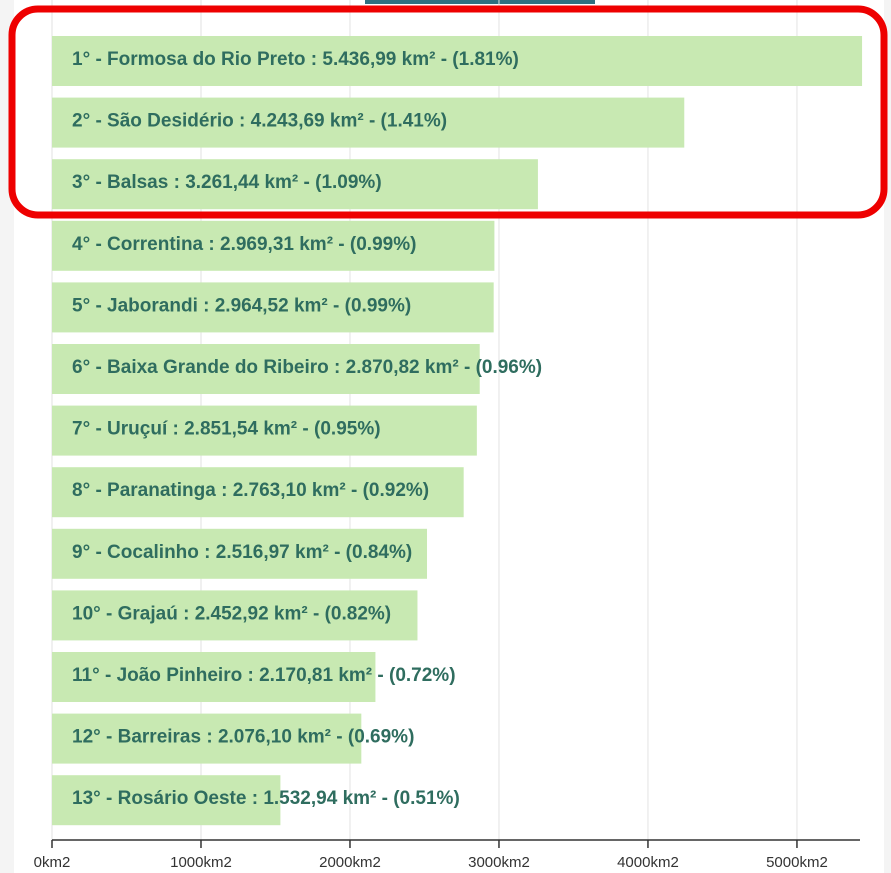  Describe the element at coordinates (499, 862) in the screenshot. I see `x-tick-label: 3000km2` at that location.